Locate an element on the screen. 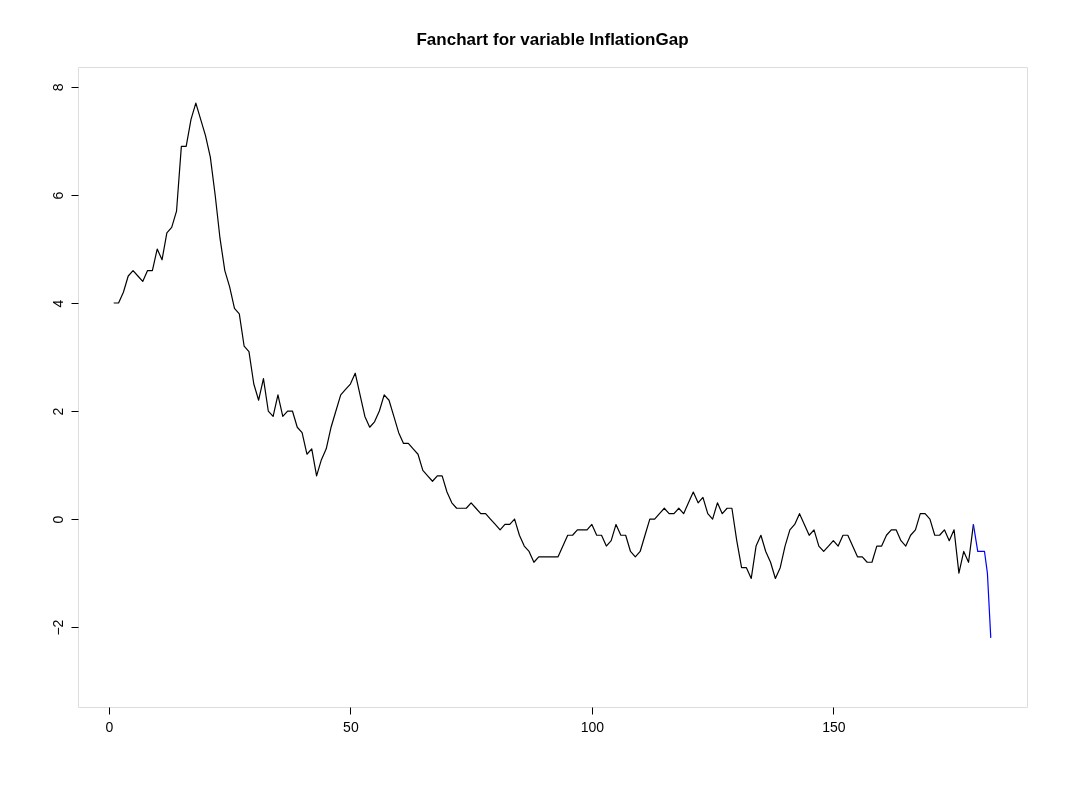 The height and width of the screenshot is (808, 1067). line-series is located at coordinates (982, 581).